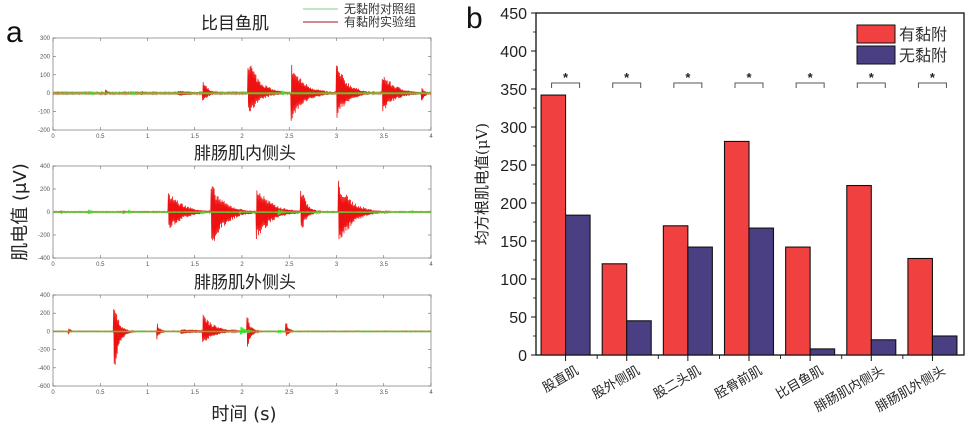  I want to click on y-tick-label: 250, so click(513, 166).